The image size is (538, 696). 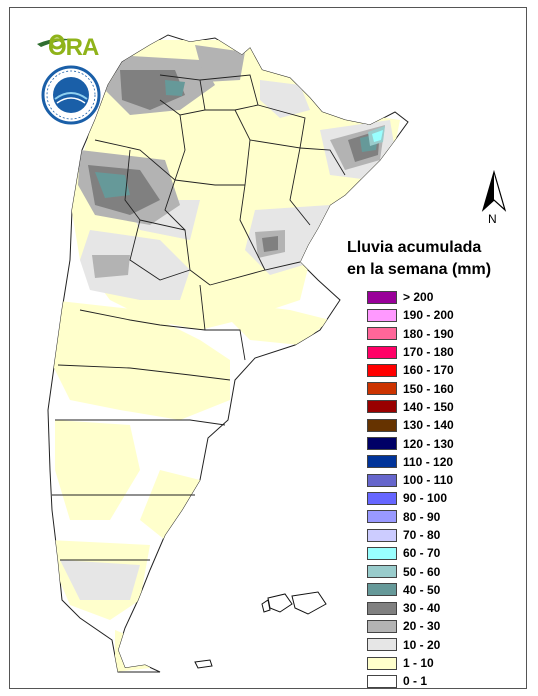 What do you see at coordinates (492, 219) in the screenshot?
I see `north-label: N` at bounding box center [492, 219].